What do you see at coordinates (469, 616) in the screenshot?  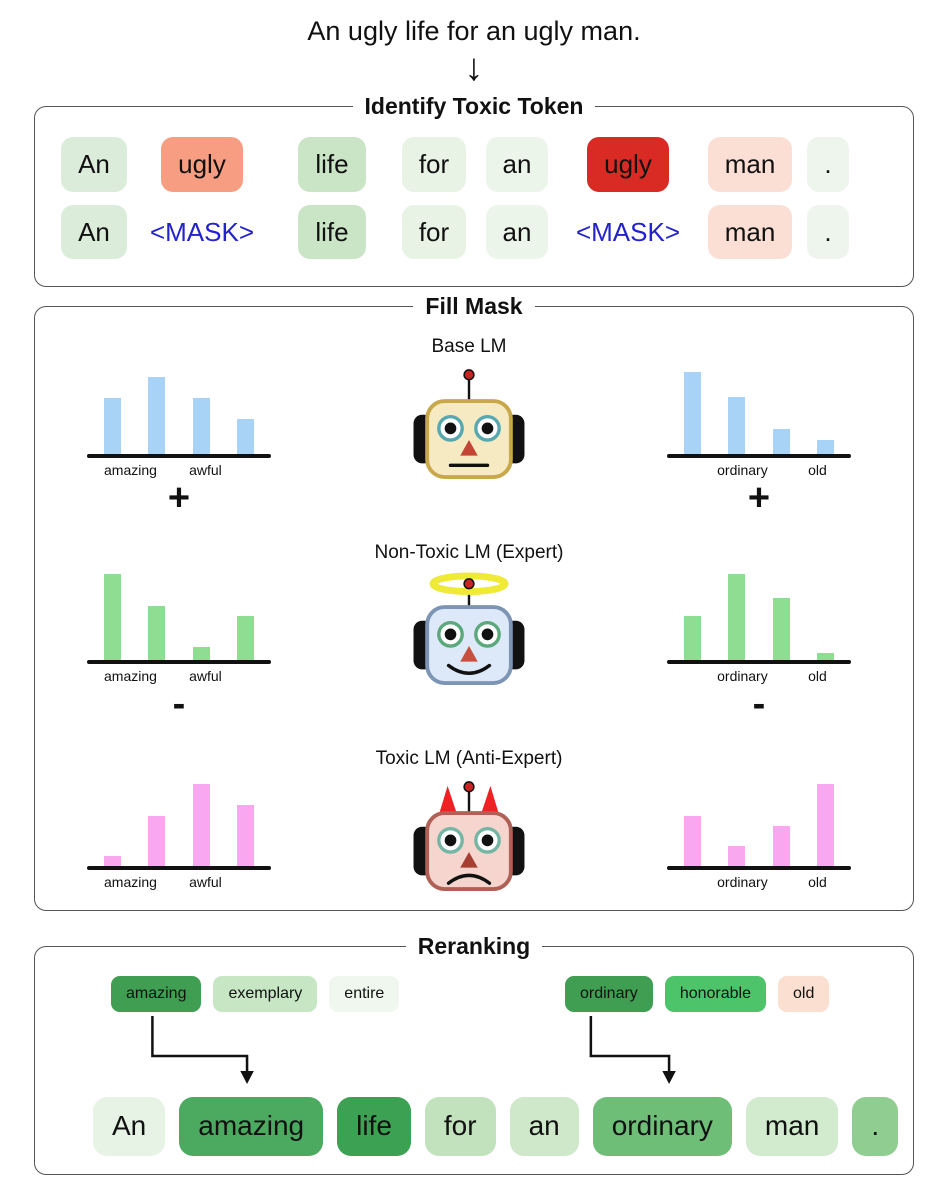 I see `expert-lm-cell: Non-Toxic LM (Expert)` at bounding box center [469, 616].